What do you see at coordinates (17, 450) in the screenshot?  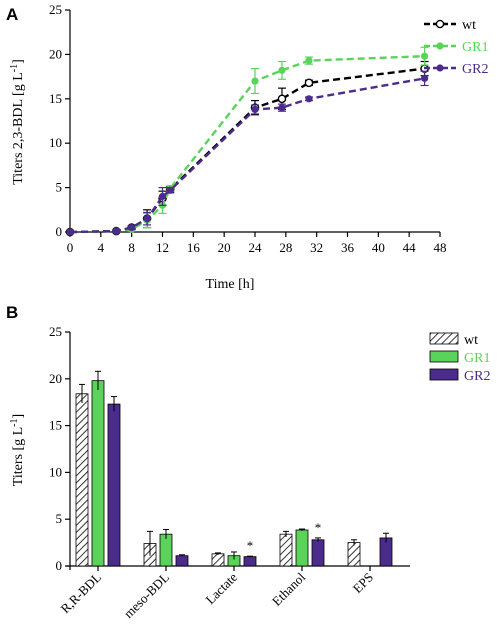 I see `panel-b-y-axis-label: Titers [g L-1]` at bounding box center [17, 450].